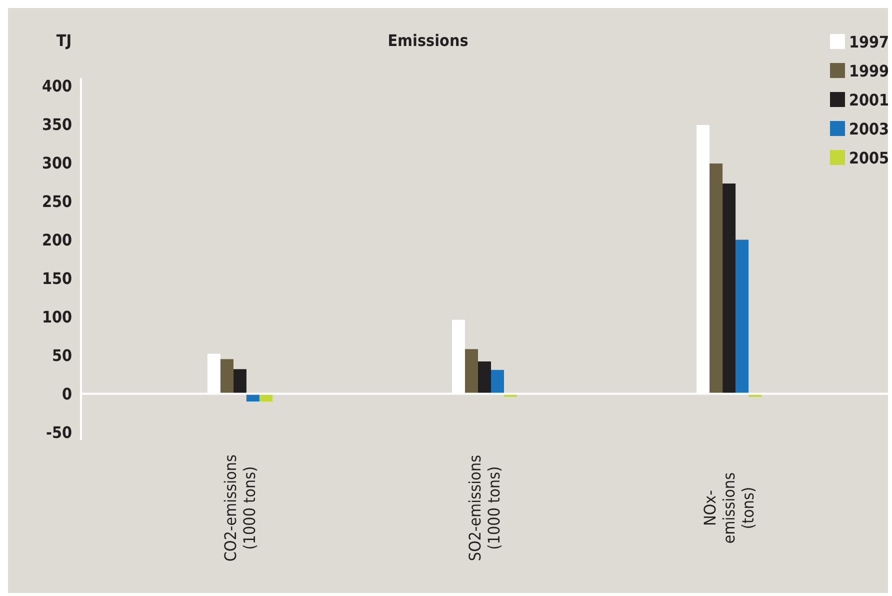  I want to click on y-axis-title: TJ, so click(64, 40).